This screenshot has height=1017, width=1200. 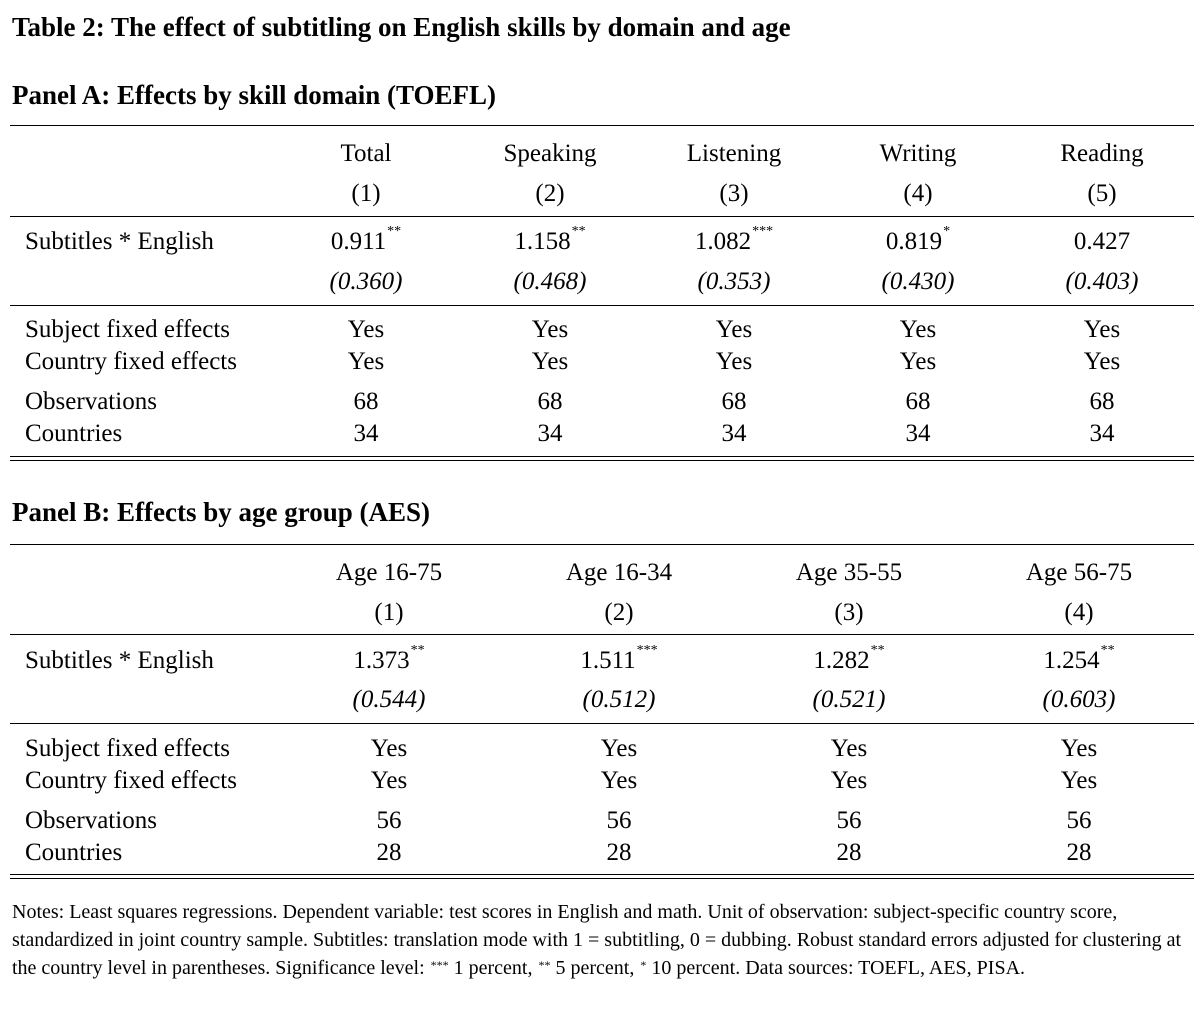 I want to click on panel-a-col-1-standard-error-text: (0.360), so click(x=366, y=281).